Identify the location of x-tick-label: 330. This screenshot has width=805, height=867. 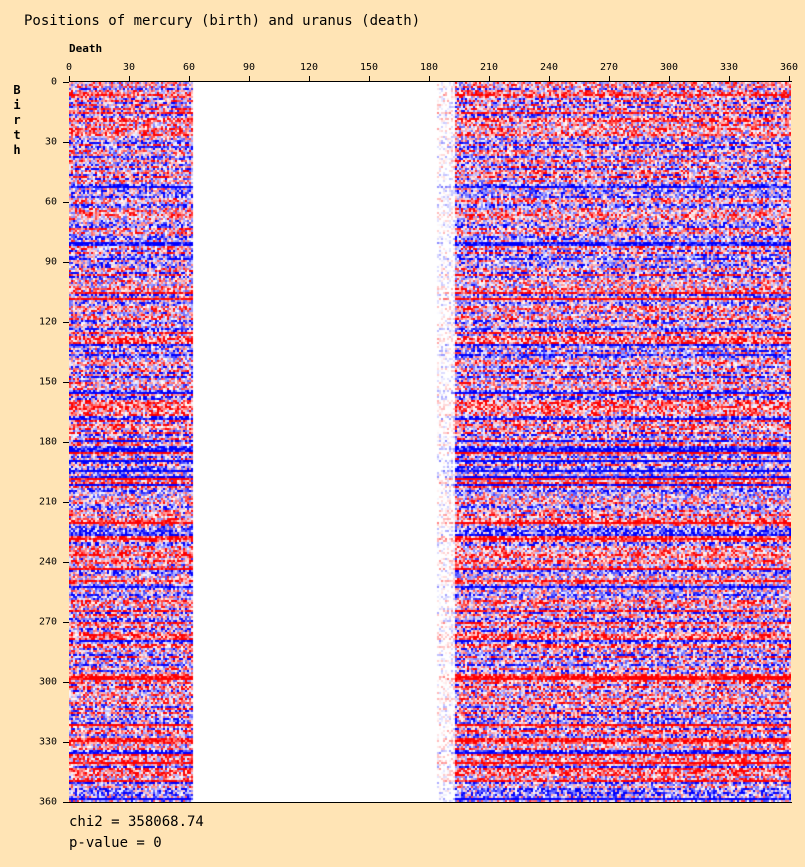
(729, 67).